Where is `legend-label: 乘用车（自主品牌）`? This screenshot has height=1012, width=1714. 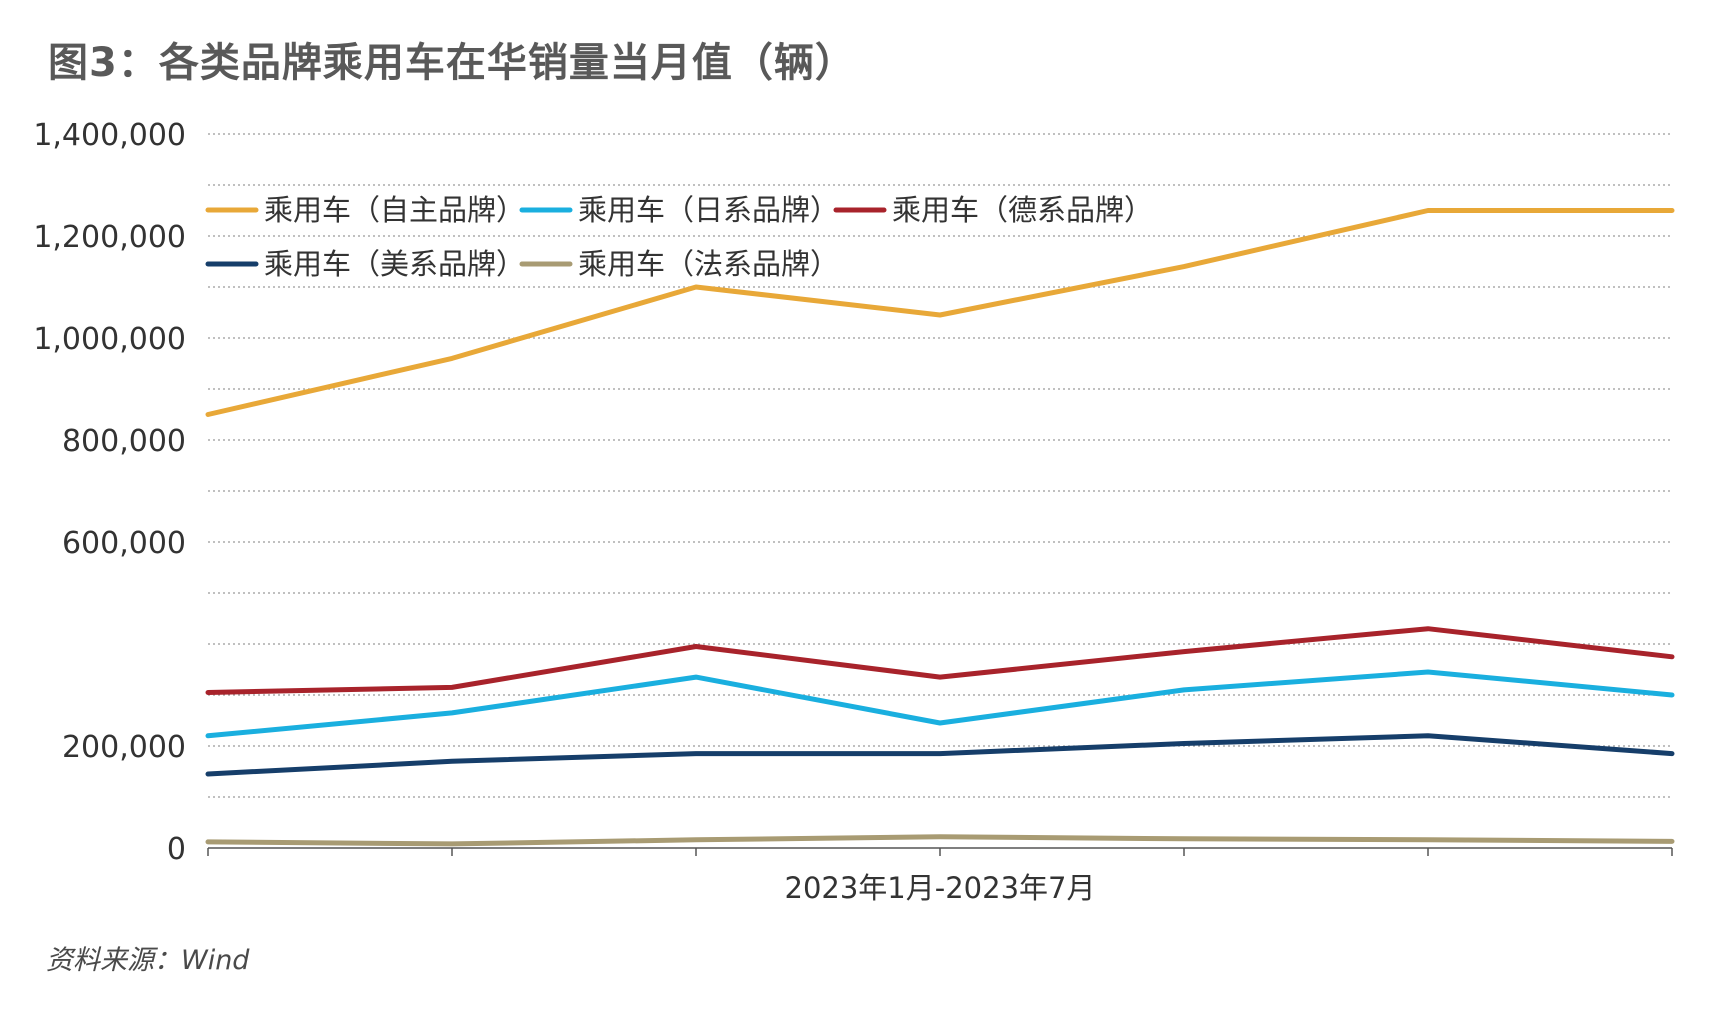
legend-label: 乘用车（自主品牌） is located at coordinates (394, 210).